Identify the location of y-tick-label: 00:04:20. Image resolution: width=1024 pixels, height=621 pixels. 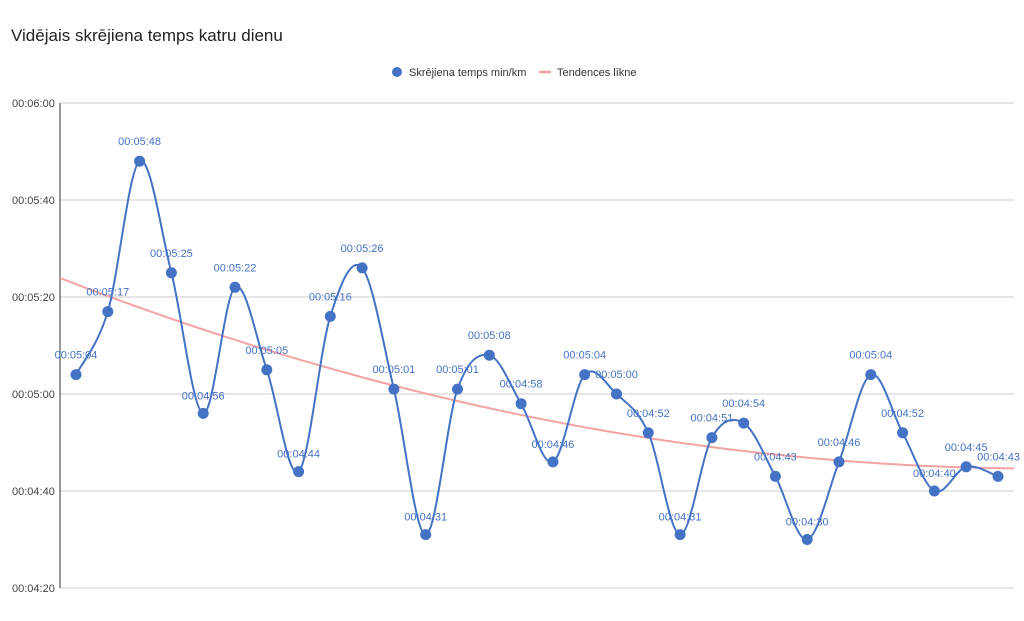
(33, 589).